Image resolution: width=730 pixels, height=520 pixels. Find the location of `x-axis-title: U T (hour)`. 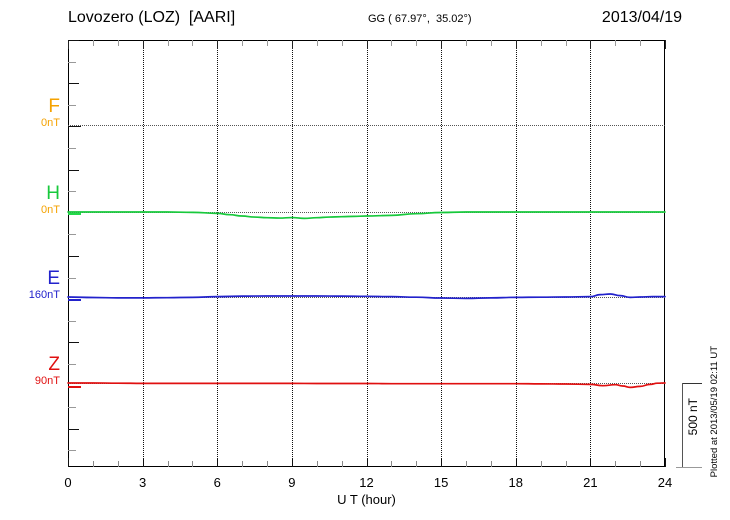

x-axis-title: U T (hour) is located at coordinates (366, 499).